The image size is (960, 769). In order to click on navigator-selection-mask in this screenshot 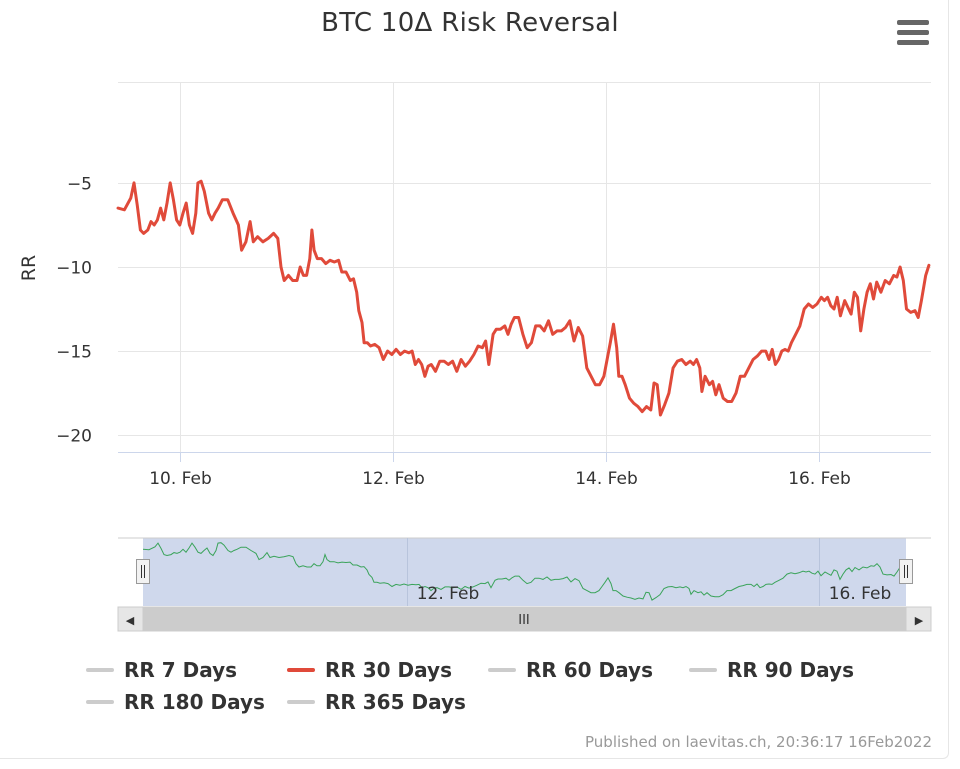, I will do `click(524, 572)`.